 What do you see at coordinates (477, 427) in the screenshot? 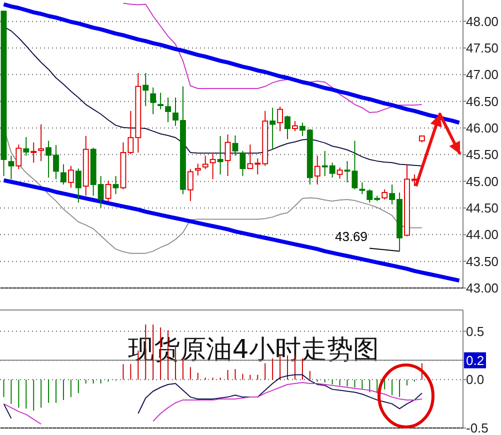
I see `y-tick-label: -0.5` at bounding box center [477, 427].